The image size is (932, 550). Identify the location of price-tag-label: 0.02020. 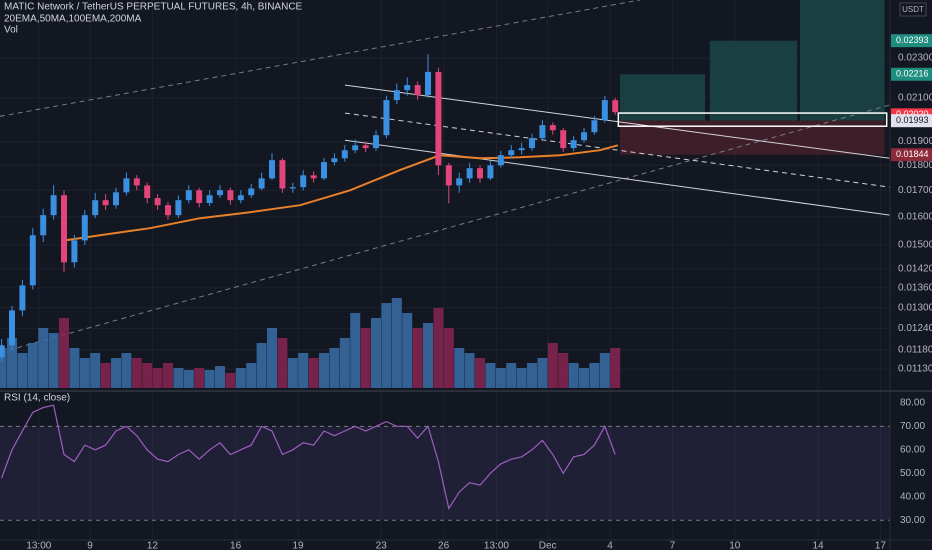
(912, 114).